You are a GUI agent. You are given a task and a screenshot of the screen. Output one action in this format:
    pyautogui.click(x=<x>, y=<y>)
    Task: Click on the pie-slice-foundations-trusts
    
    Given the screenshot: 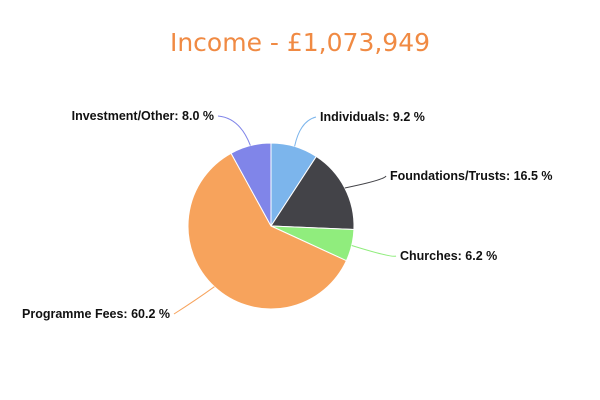 What is the action you would take?
    pyautogui.click(x=312, y=193)
    